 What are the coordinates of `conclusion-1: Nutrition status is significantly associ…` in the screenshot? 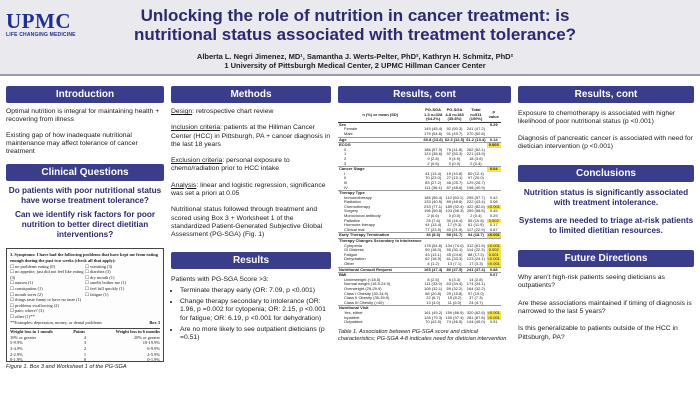 It's located at (606, 198).